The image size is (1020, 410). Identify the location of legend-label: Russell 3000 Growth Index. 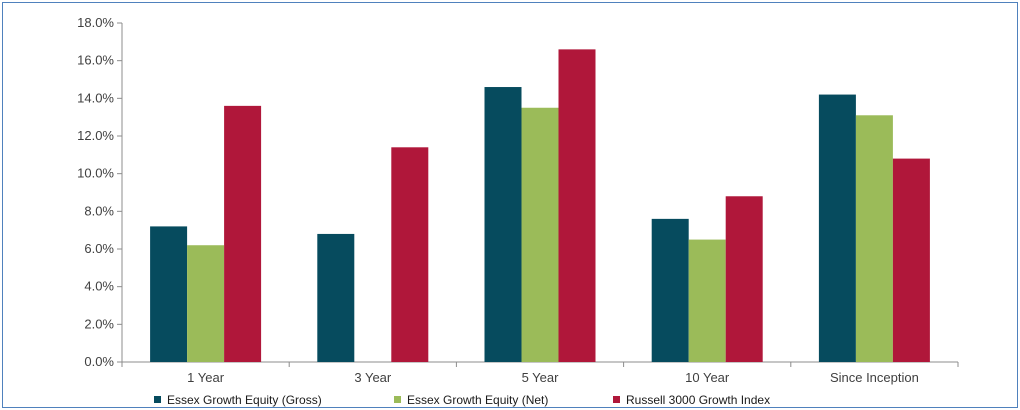
(698, 400).